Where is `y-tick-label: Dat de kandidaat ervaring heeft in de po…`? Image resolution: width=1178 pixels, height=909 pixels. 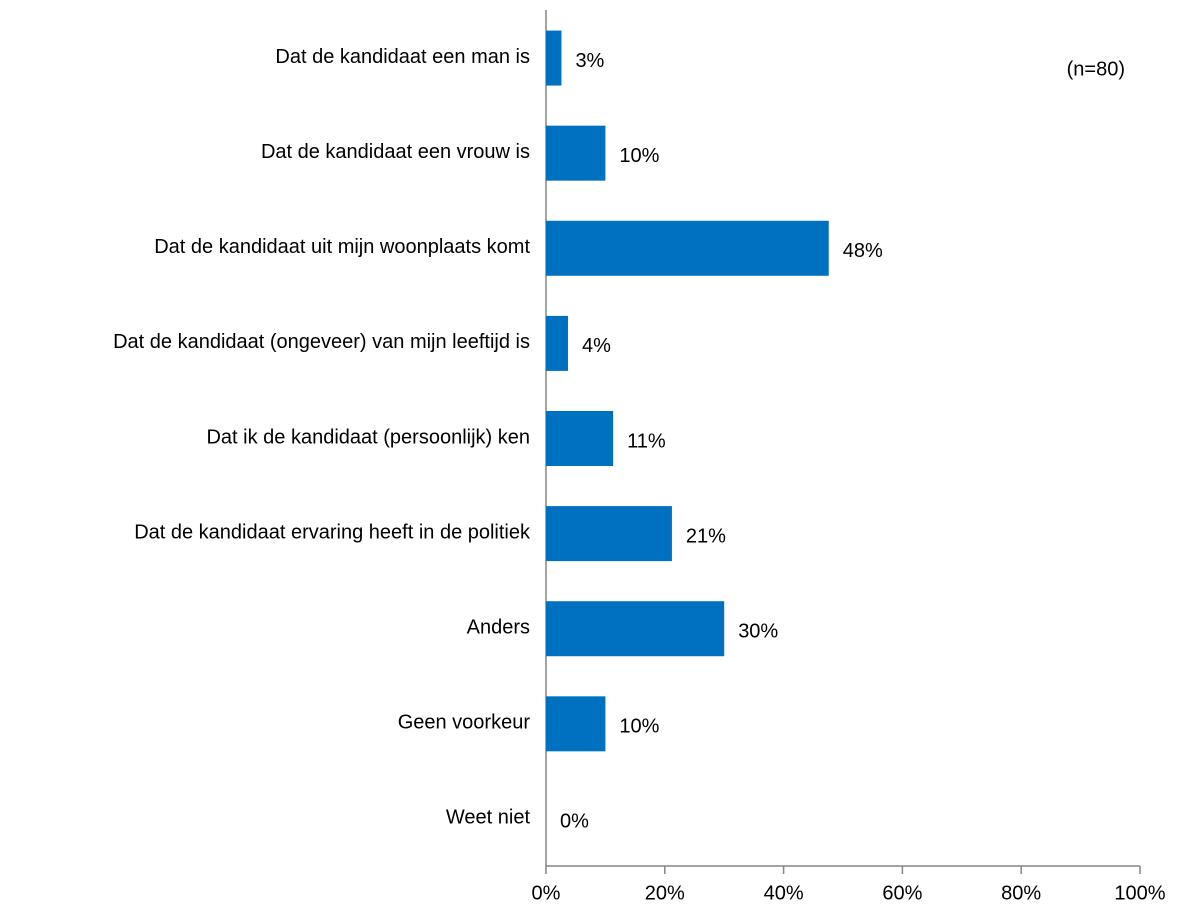
y-tick-label: Dat de kandidaat ervaring heeft in de po… is located at coordinates (332, 532).